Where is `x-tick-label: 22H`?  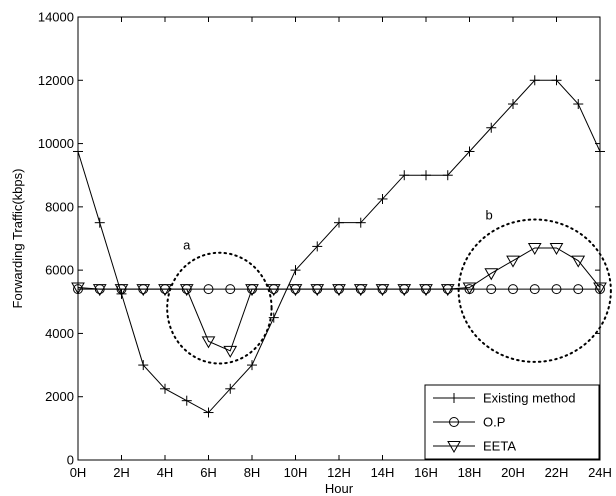
x-tick-label: 22H is located at coordinates (557, 472).